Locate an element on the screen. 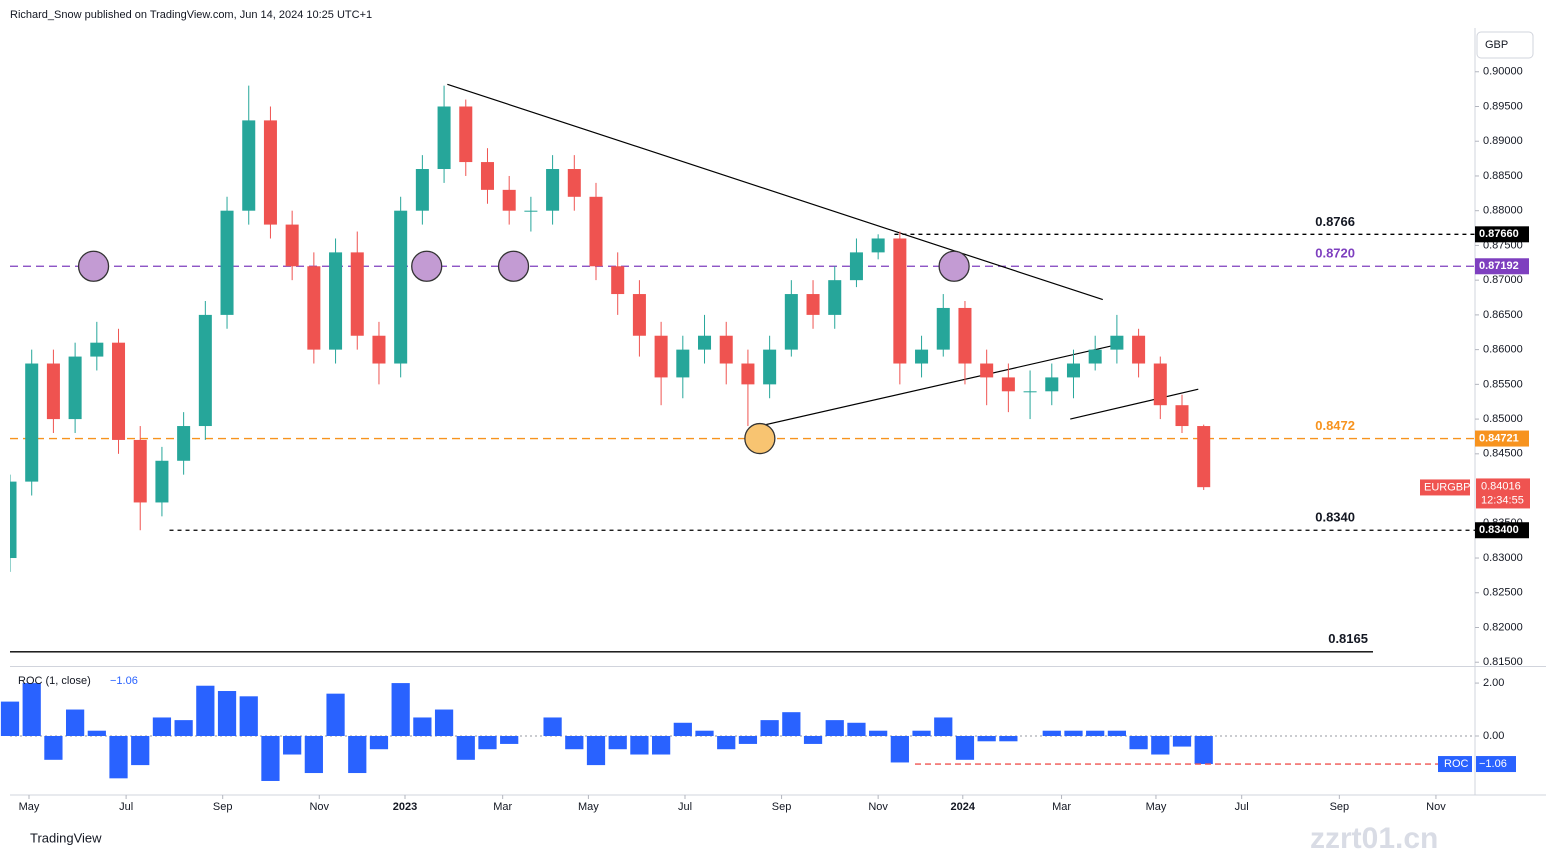 The image size is (1546, 857). y-tick-label: 0.89000 is located at coordinates (1503, 141).